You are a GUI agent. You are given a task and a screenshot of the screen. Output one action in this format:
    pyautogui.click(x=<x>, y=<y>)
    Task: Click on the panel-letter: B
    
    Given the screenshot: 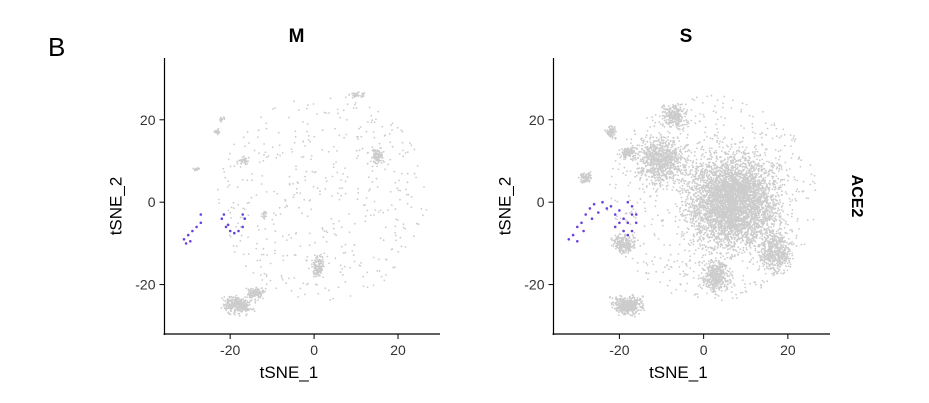 What is the action you would take?
    pyautogui.click(x=56, y=47)
    